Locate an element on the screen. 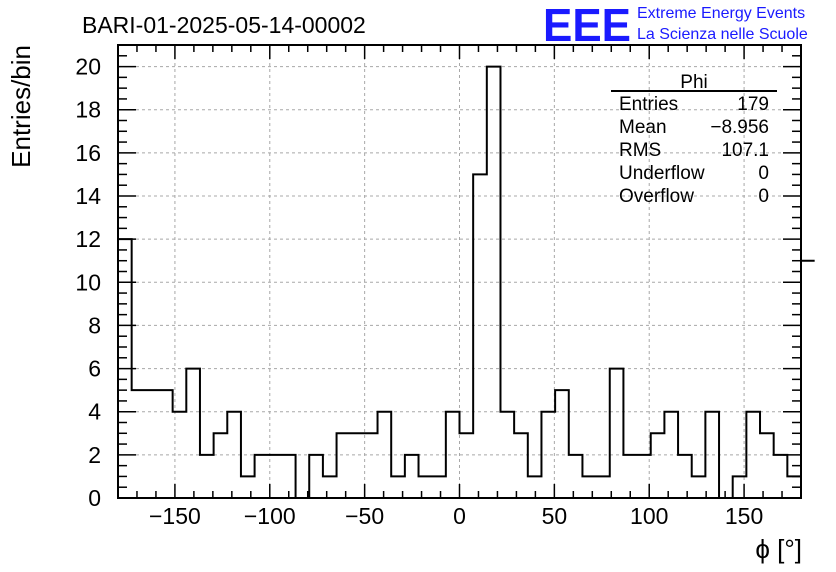 This screenshot has height=572, width=836. x-tick-label: −150 is located at coordinates (175, 516).